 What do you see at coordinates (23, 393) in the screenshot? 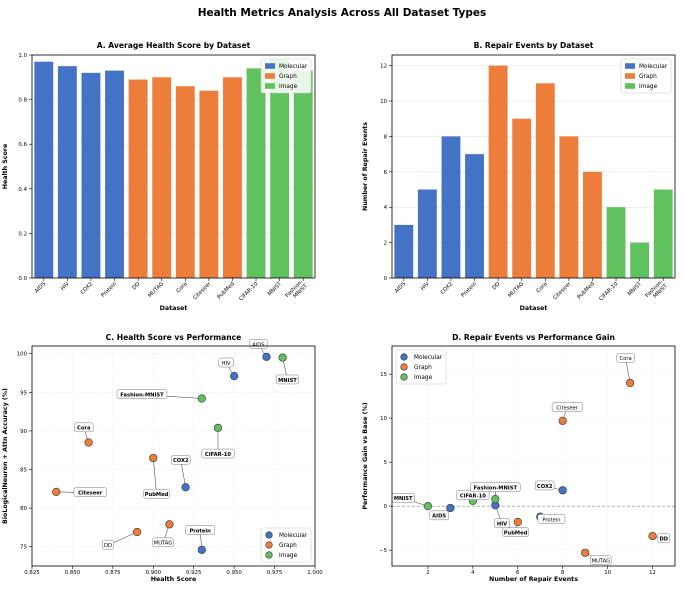
I see `y-tick-label: 95` at bounding box center [23, 393].